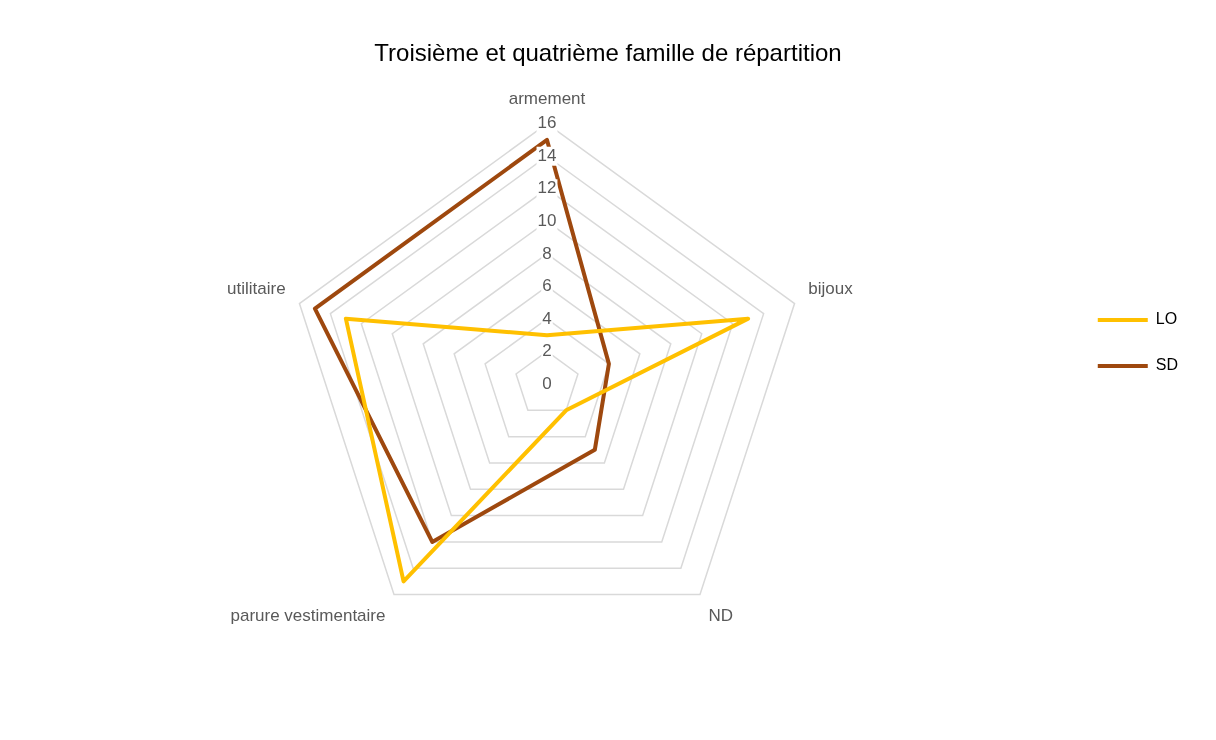 Image resolution: width=1216 pixels, height=740 pixels. What do you see at coordinates (547, 318) in the screenshot?
I see `y-tick-label: 4` at bounding box center [547, 318].